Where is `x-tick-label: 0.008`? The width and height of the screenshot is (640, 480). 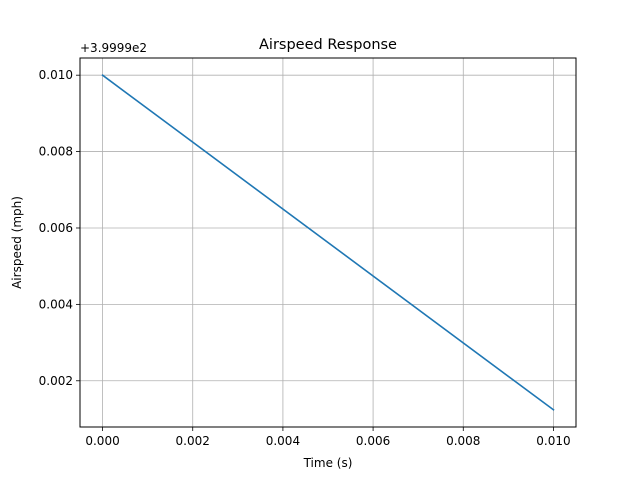 x-tick-label: 0.008 is located at coordinates (463, 441).